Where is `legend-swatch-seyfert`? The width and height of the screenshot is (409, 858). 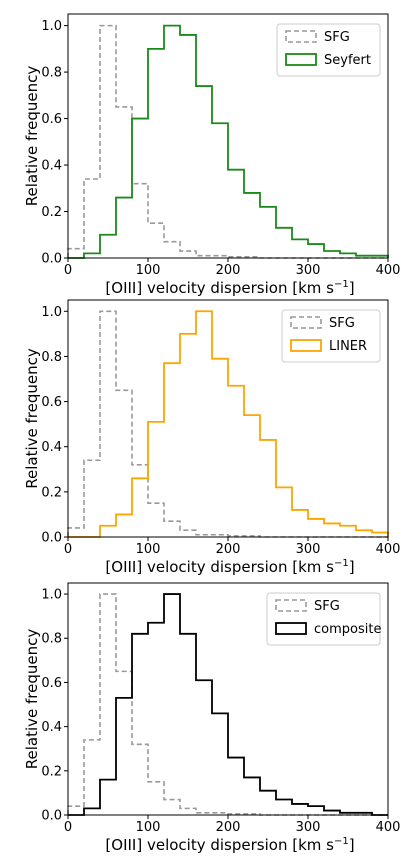
legend-swatch-seyfert is located at coordinates (301, 59).